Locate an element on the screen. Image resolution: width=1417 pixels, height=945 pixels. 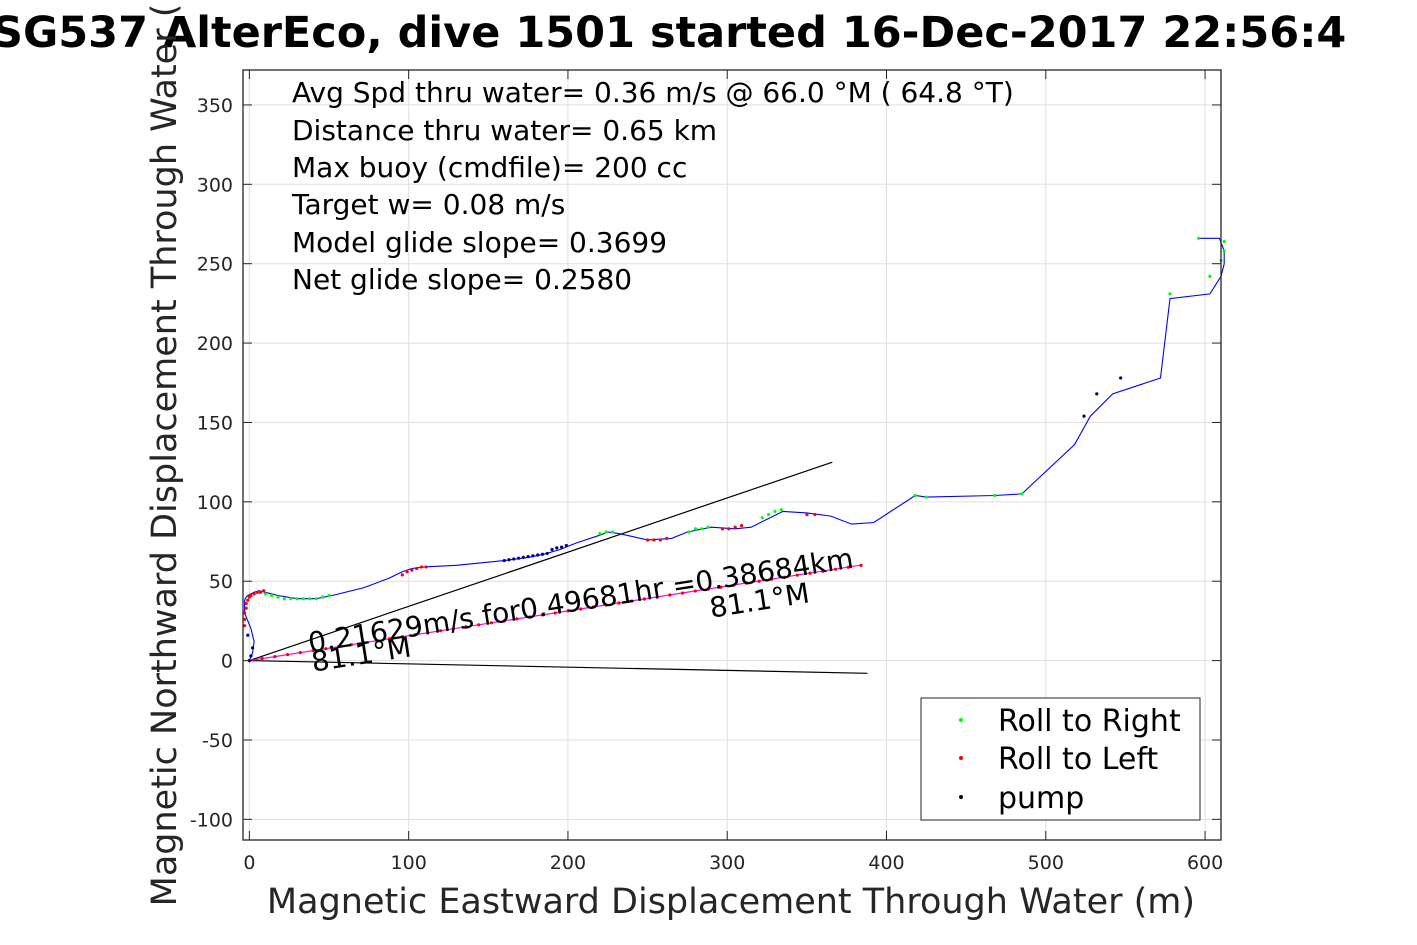
stat-max-buoy: Max buoy (cmdfile)= 200 cc is located at coordinates (489, 167).